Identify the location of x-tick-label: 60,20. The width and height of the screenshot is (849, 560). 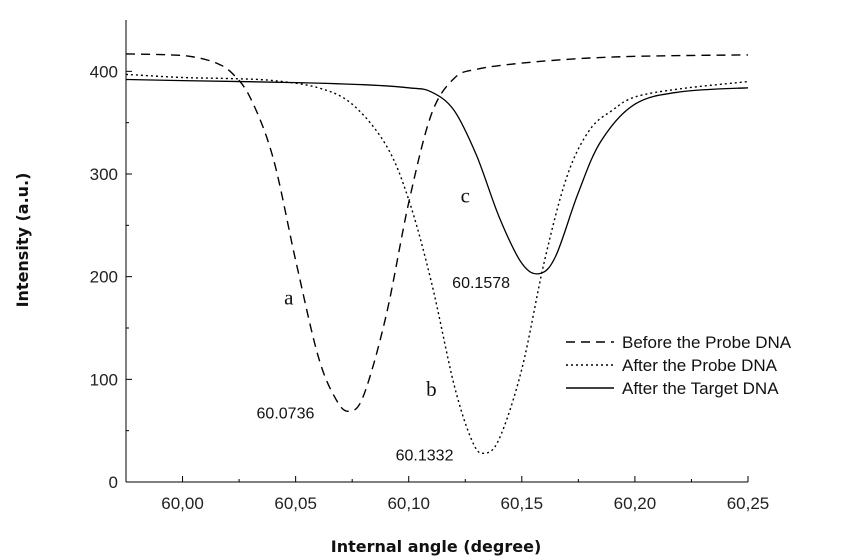
(635, 503).